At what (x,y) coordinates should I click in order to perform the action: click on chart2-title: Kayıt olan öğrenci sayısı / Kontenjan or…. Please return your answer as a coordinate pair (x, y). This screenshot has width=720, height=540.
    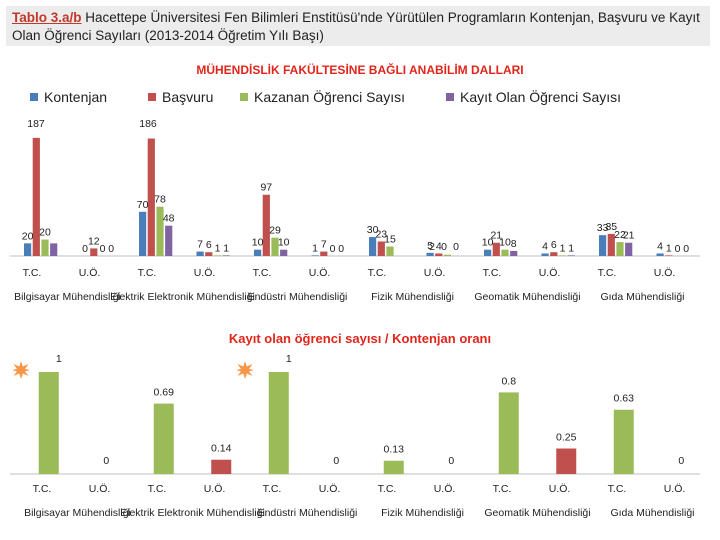
    Looking at the image, I should click on (360, 338).